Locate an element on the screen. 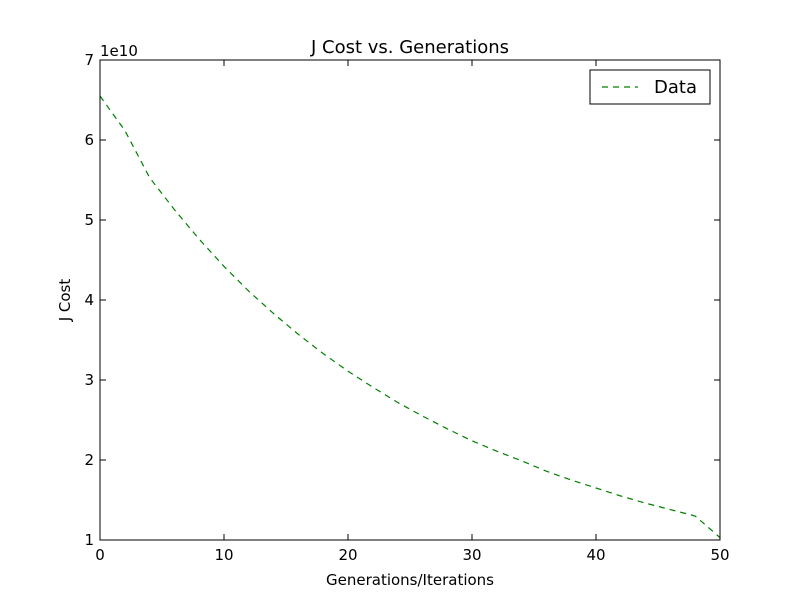 The image size is (800, 600). y-tick-label: 5 is located at coordinates (89, 220).